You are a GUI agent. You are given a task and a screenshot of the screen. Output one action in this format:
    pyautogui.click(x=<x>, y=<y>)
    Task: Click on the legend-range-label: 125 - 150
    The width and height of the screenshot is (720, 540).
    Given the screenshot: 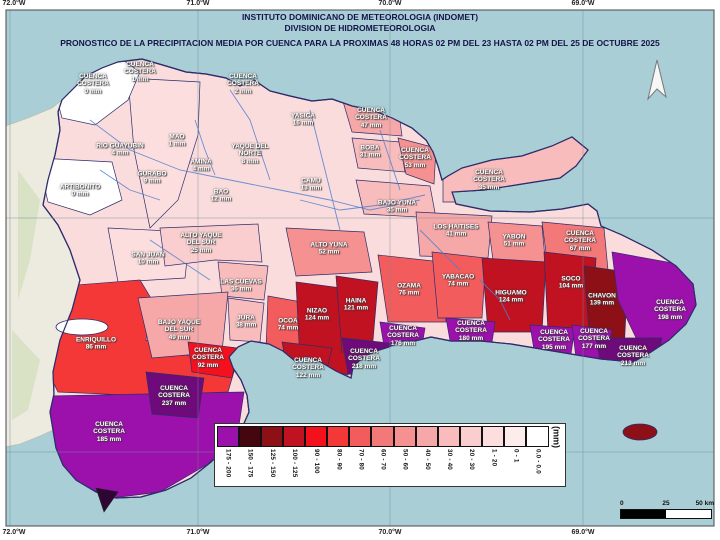 What is the action you would take?
    pyautogui.click(x=272, y=463)
    